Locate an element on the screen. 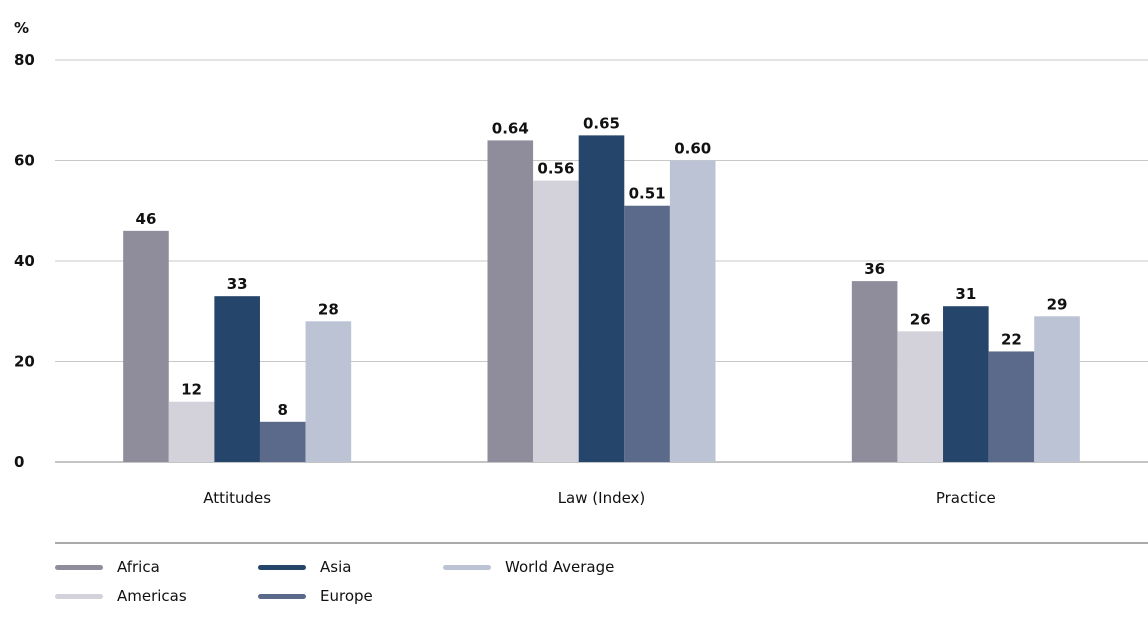 The height and width of the screenshot is (617, 1148). y-axis-ticks: 0 20 40 60 80 is located at coordinates (24, 261).